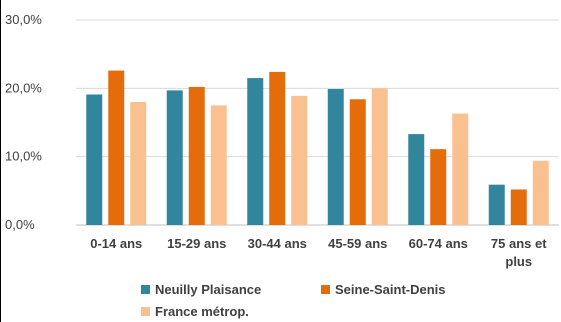 This screenshot has width=561, height=322. I want to click on category-label: 0-14 ans, so click(116, 243).